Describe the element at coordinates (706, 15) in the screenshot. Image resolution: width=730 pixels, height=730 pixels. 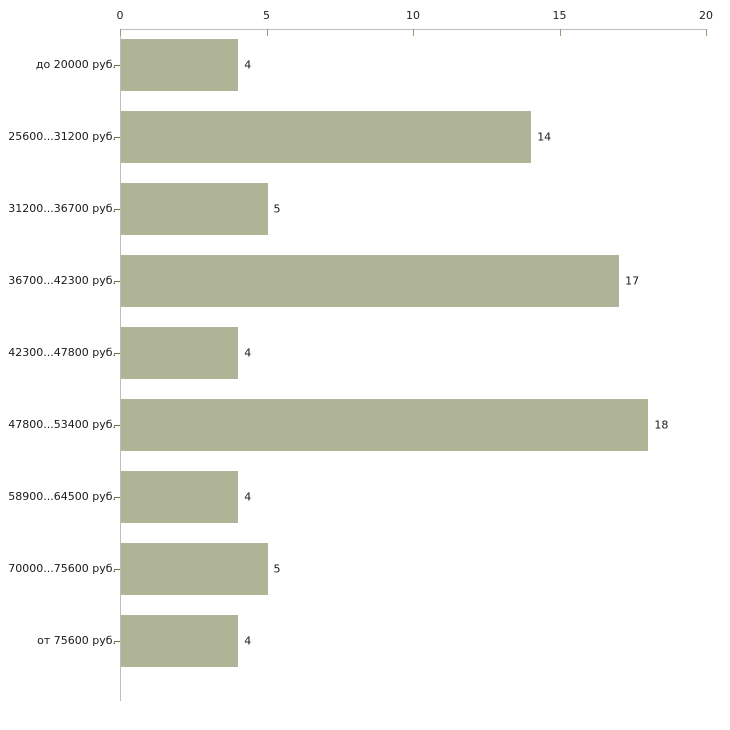
I see `x-axis-tick-label: 20` at that location.